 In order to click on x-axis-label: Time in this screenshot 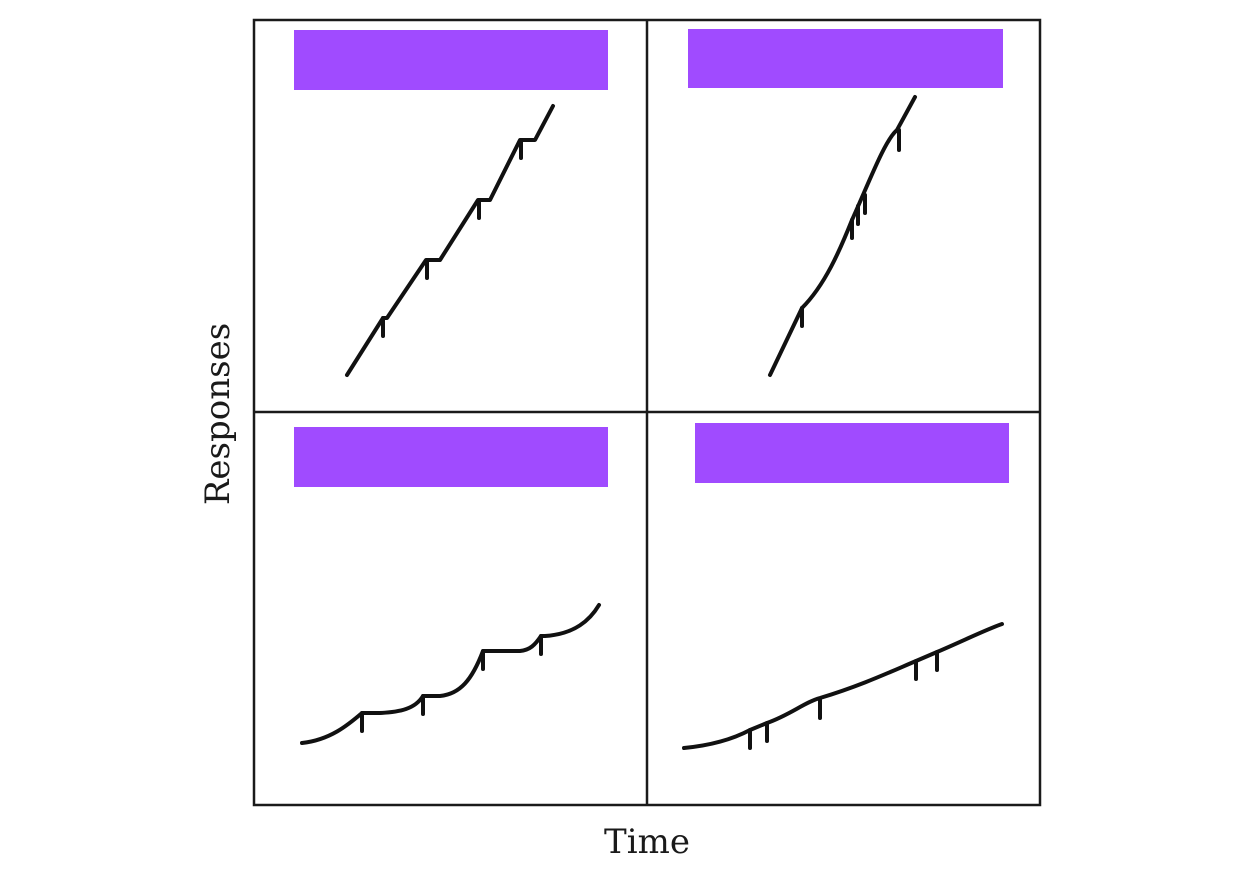, I will do `click(647, 842)`.